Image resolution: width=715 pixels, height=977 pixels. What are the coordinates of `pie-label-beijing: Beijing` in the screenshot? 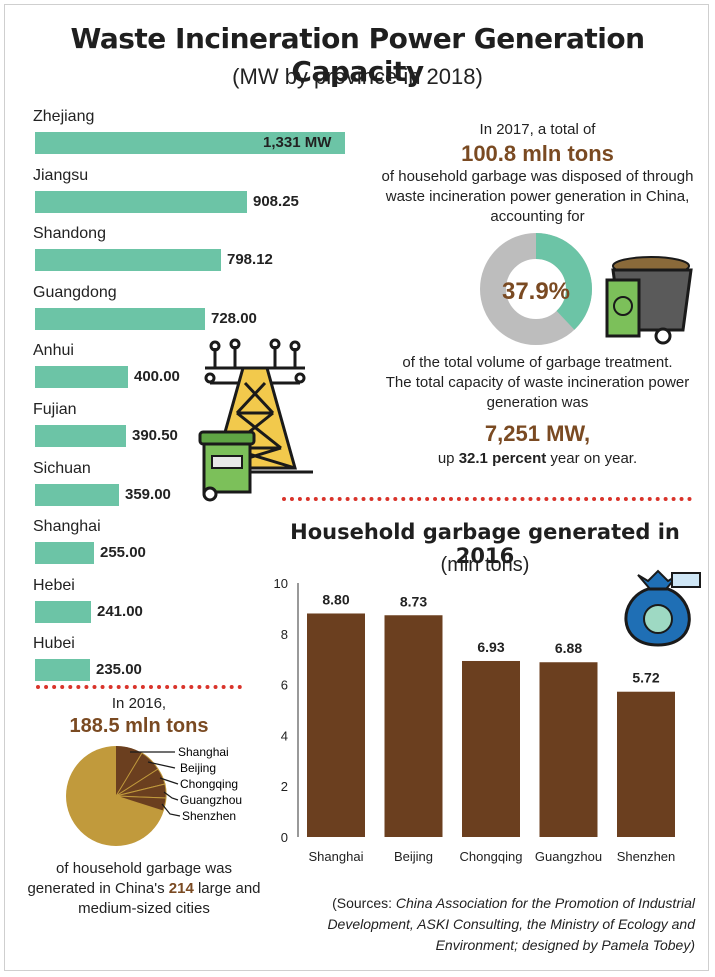 It's located at (198, 768).